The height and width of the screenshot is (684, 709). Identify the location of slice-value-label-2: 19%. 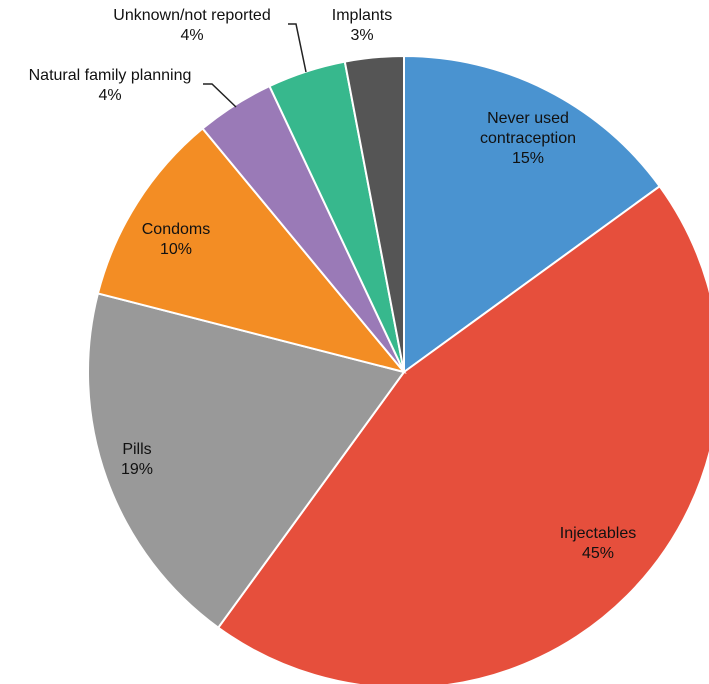
(137, 469).